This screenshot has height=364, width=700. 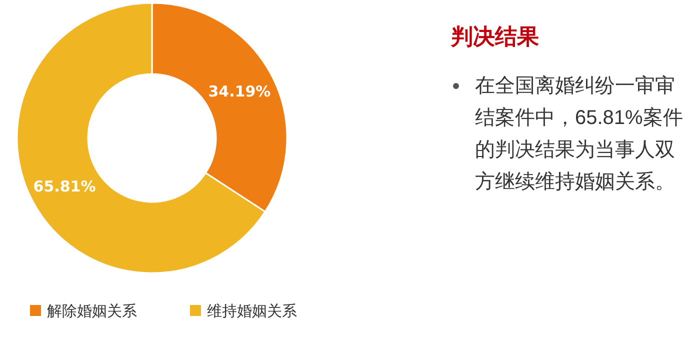 What do you see at coordinates (92, 311) in the screenshot?
I see `legend-label: 解除婚姻关系` at bounding box center [92, 311].